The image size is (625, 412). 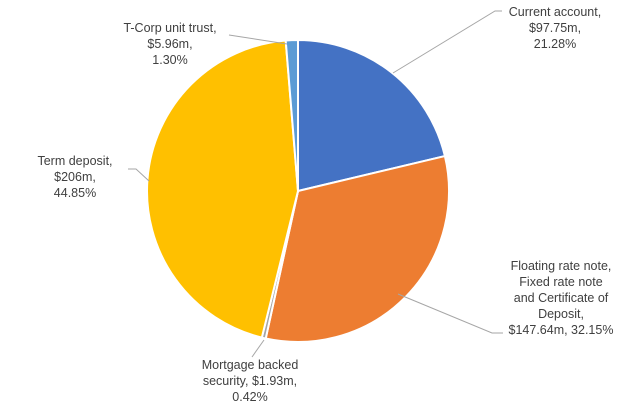 I want to click on pie-slice-current-account, so click(x=371, y=115).